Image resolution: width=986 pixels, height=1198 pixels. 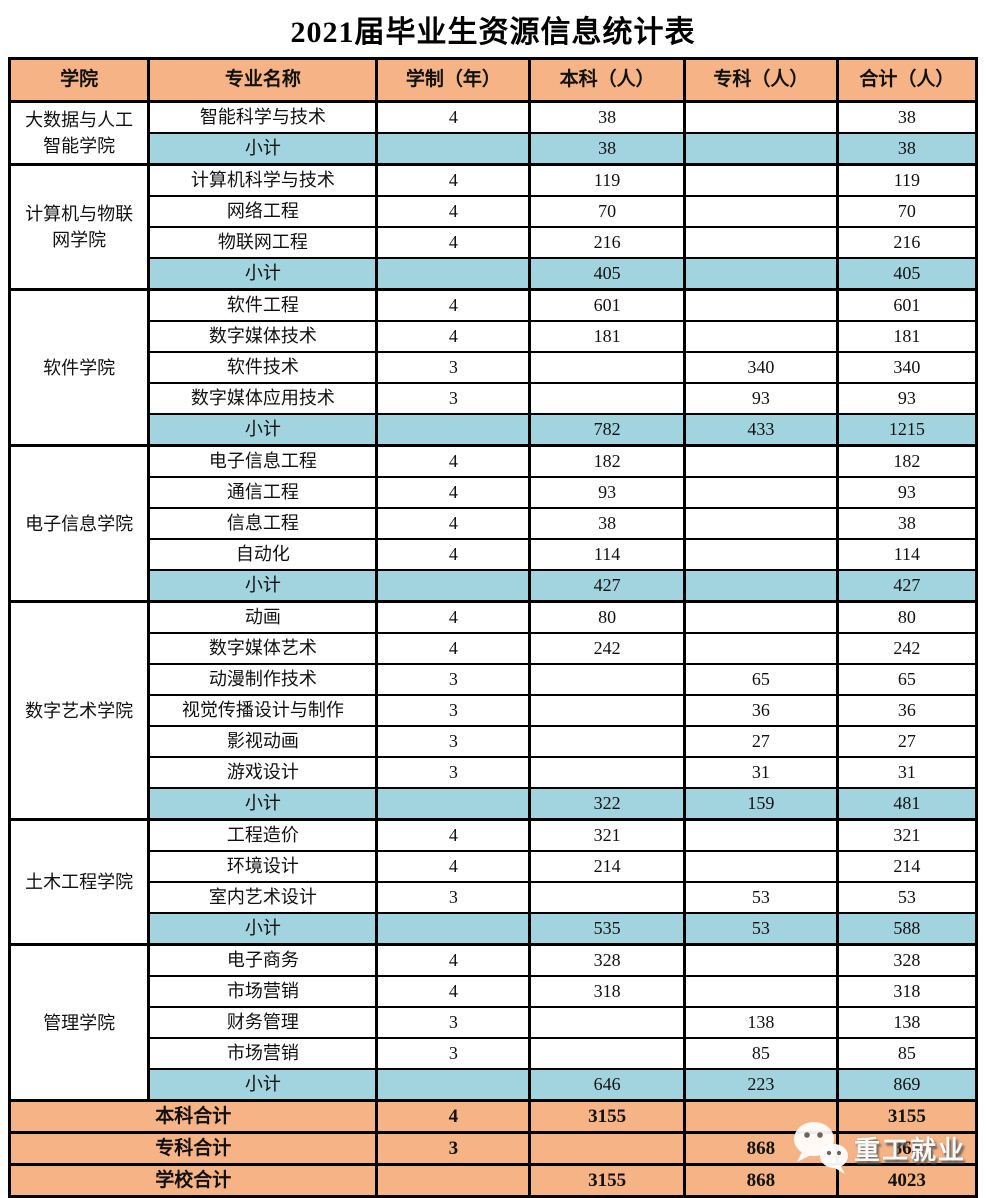 I want to click on subtotal-row: 小计 782 433 1215, so click(x=494, y=430).